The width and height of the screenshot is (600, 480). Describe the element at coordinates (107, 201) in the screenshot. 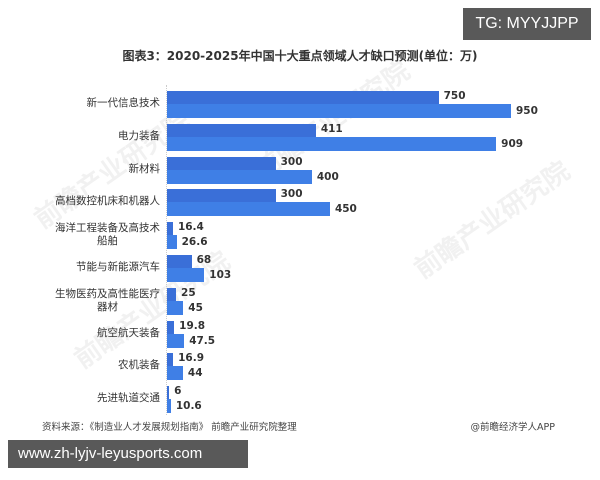

I see `category-label: 高档数控机床和机器人` at that location.